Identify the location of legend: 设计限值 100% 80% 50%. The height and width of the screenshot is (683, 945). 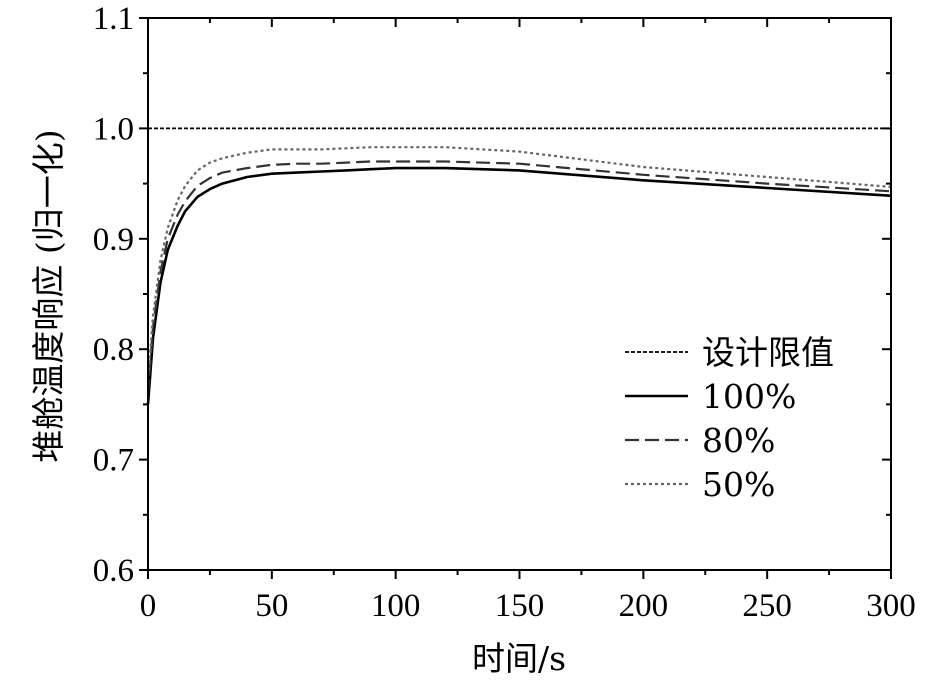
(729, 418).